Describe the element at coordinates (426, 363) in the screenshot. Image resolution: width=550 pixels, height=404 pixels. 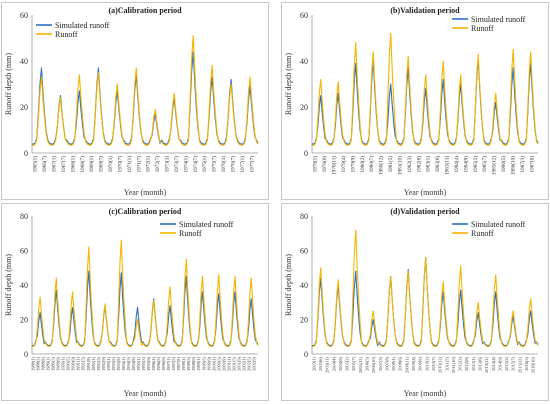
I see `x-tick-label: 2010(2)` at that location.